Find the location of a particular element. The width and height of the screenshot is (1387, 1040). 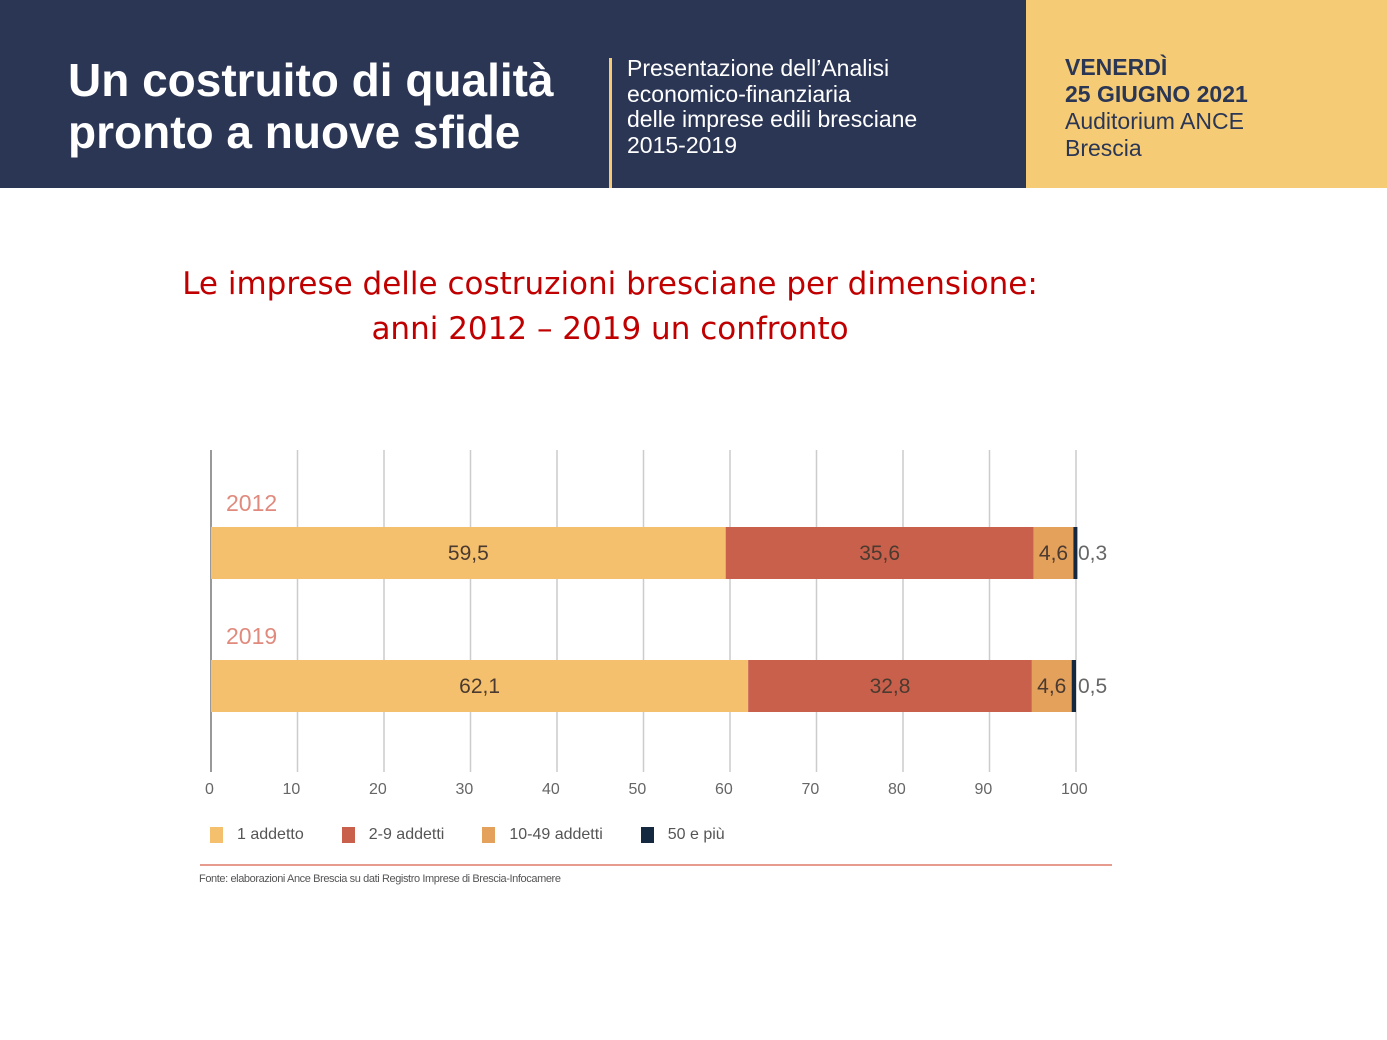

x-tick-label: 90 is located at coordinates (984, 789).